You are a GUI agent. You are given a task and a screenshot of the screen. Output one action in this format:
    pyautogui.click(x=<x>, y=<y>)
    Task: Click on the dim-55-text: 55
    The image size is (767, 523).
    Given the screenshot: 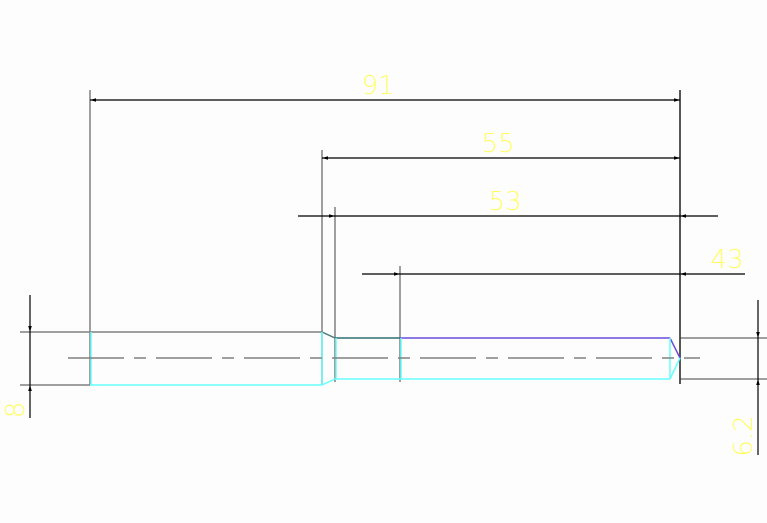 What is the action you would take?
    pyautogui.click(x=497, y=144)
    